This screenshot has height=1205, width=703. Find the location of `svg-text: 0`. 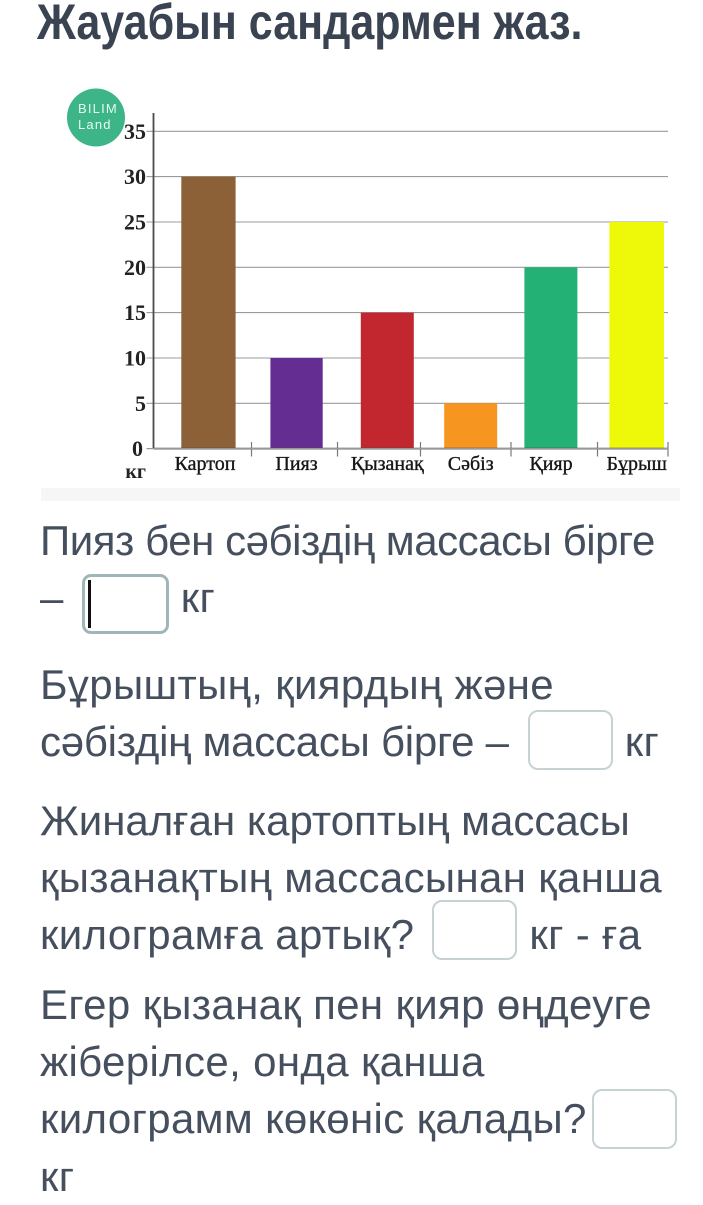

svg-text: 0 is located at coordinates (137, 448).